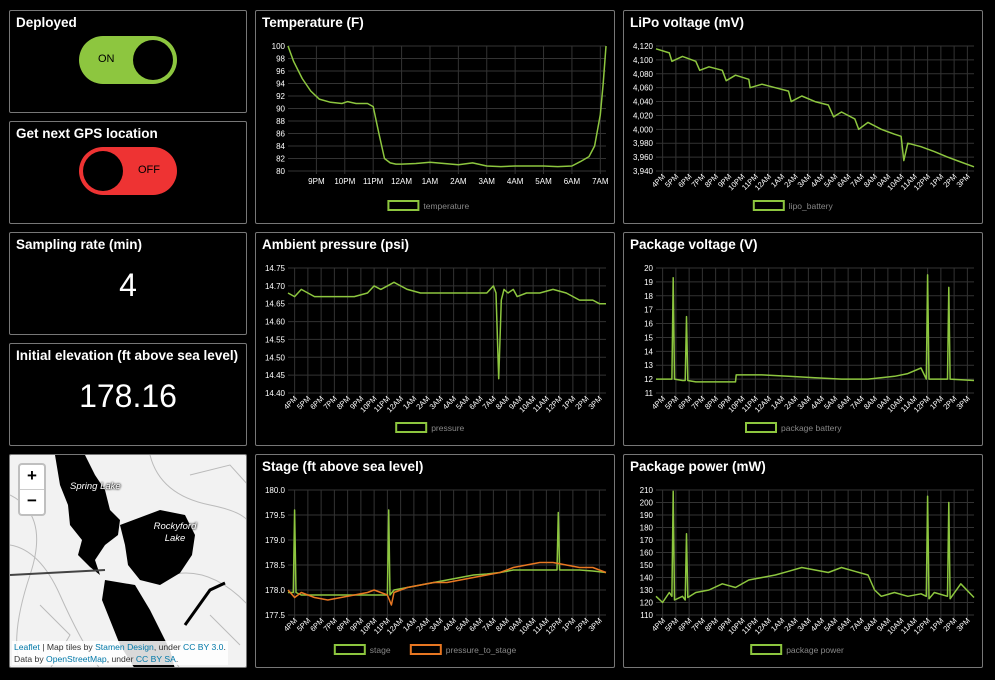 This screenshot has height=680, width=995. Describe the element at coordinates (149, 170) in the screenshot. I see `gps-toggle-label: OFF` at that location.